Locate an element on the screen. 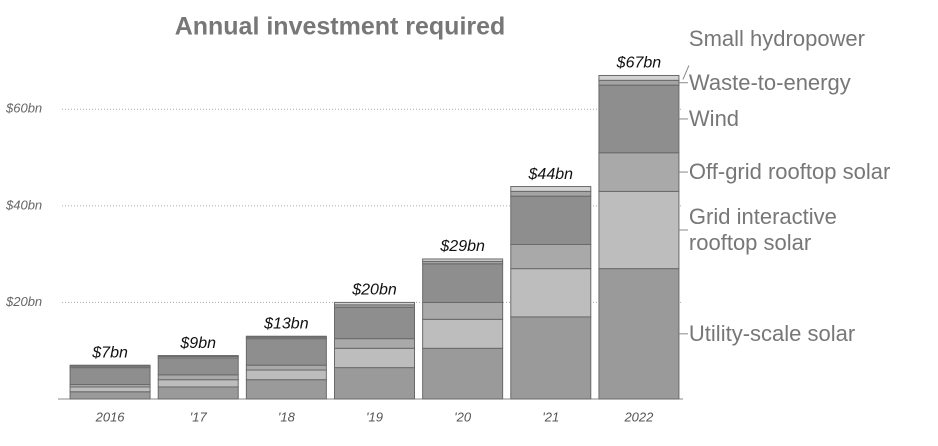 Image resolution: width=938 pixels, height=446 pixels. y-tick-label: $60bn is located at coordinates (23, 108).